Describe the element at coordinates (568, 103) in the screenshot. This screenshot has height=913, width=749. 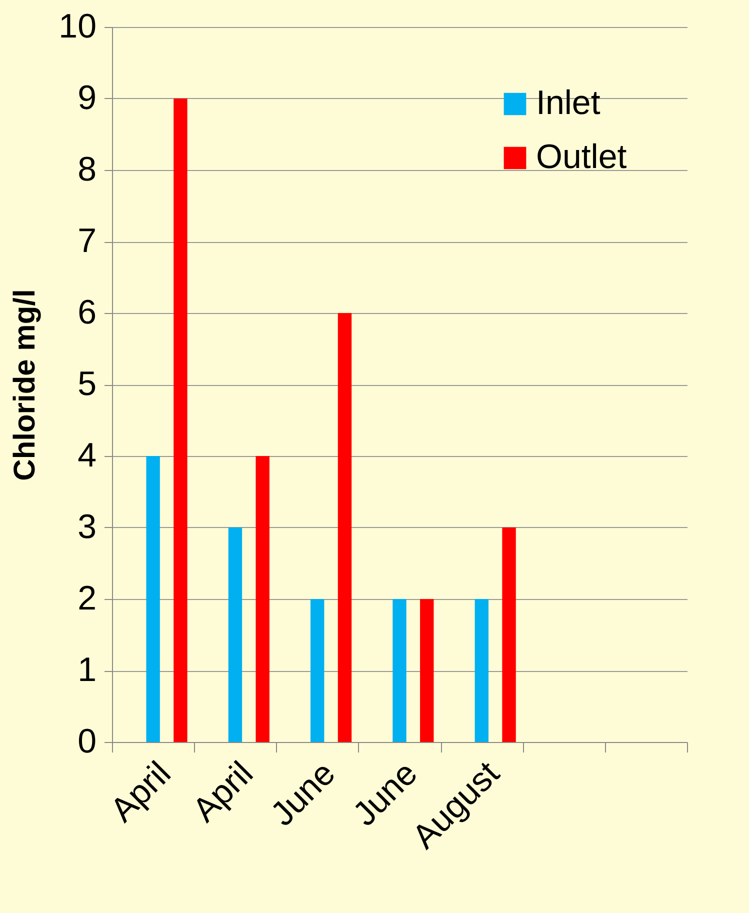
I see `legend-label: Inlet` at that location.